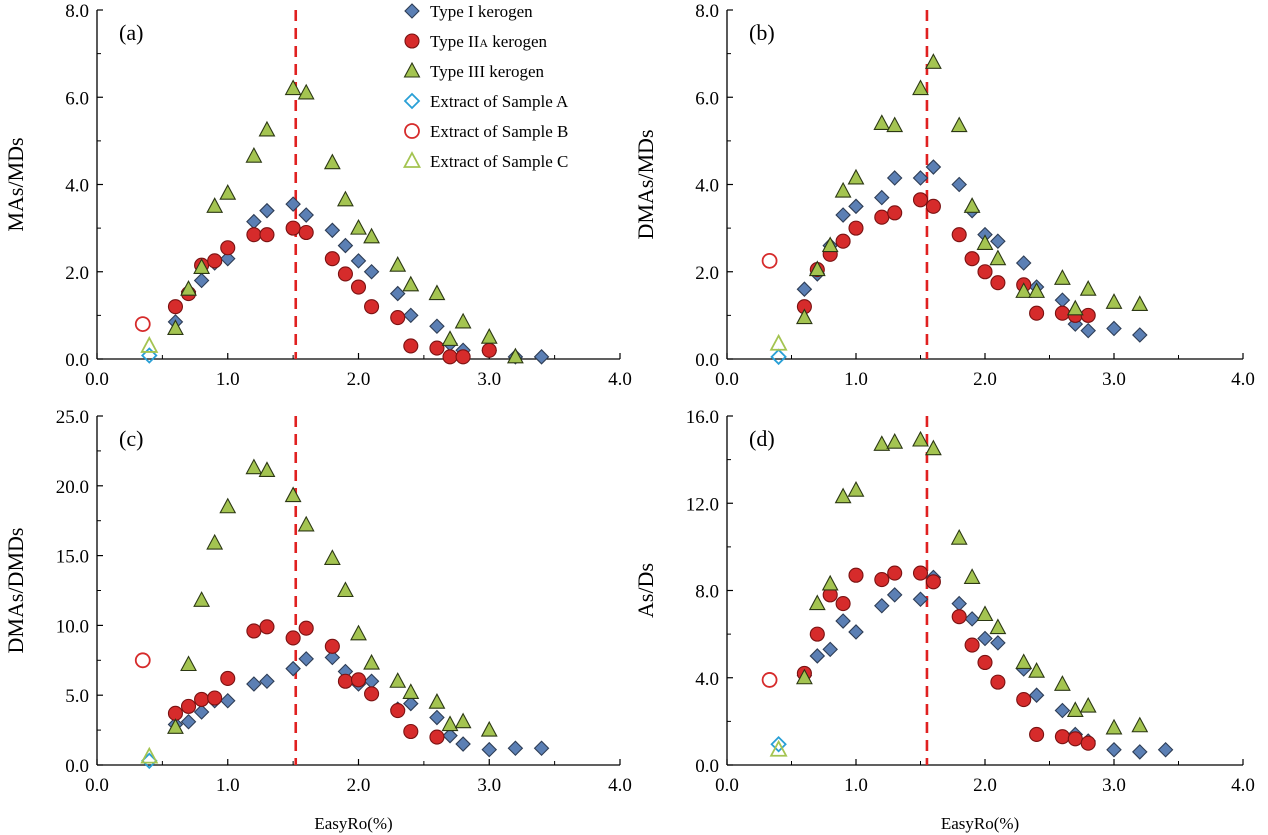  I want to click on legend-label: Extract of Sample B, so click(499, 131).